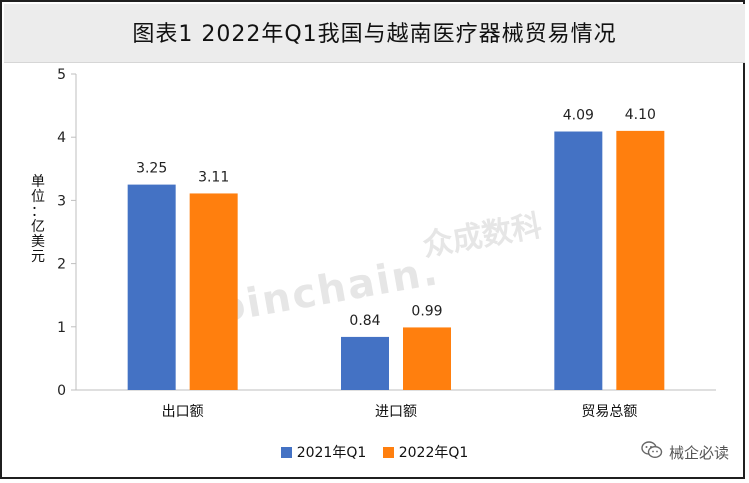 This screenshot has height=483, width=749. I want to click on y-tick-label: 3, so click(61, 201).